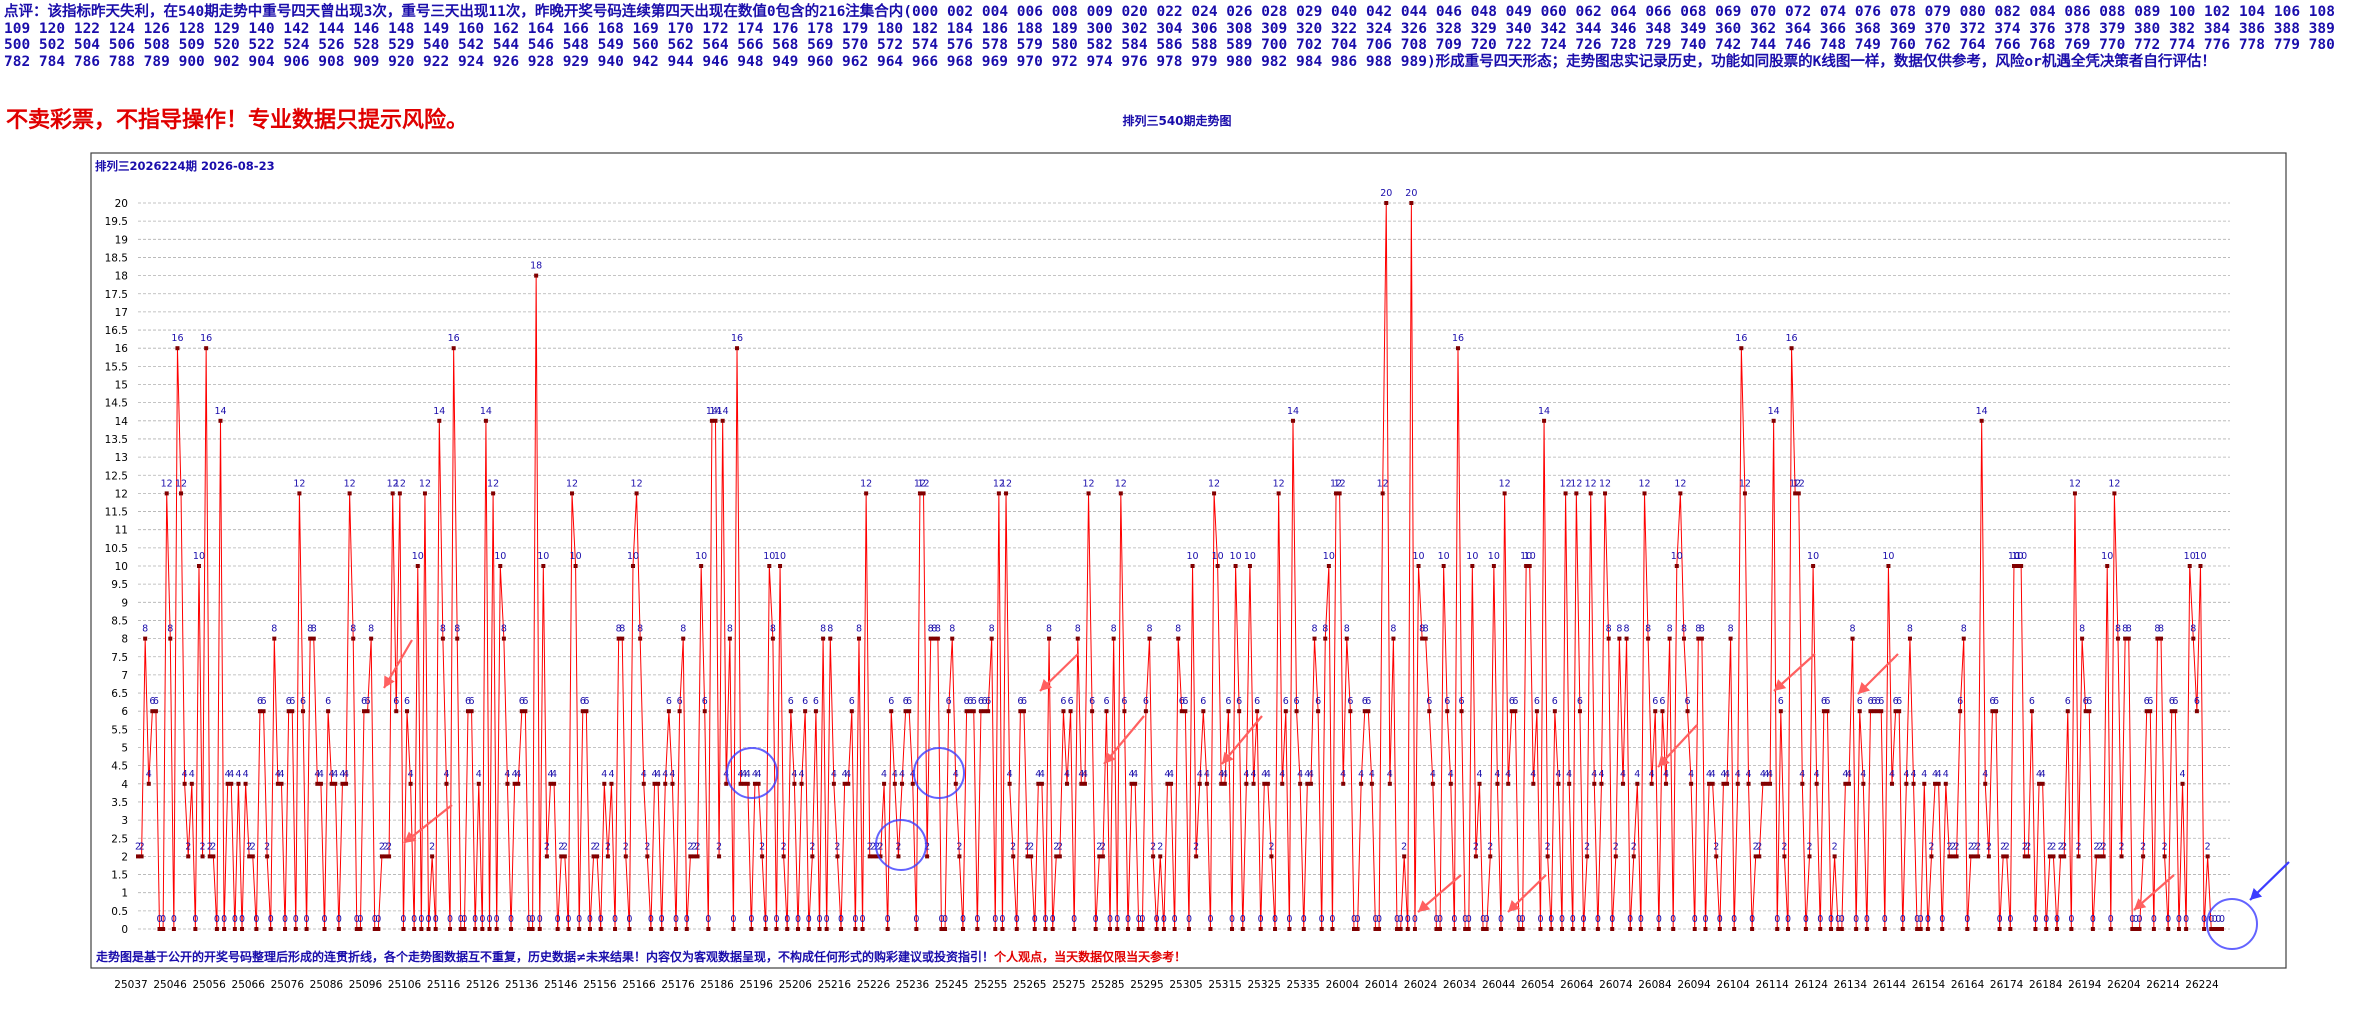 This screenshot has height=1019, width=2354. I want to click on x-tick-label: 25305, so click(1185, 985).